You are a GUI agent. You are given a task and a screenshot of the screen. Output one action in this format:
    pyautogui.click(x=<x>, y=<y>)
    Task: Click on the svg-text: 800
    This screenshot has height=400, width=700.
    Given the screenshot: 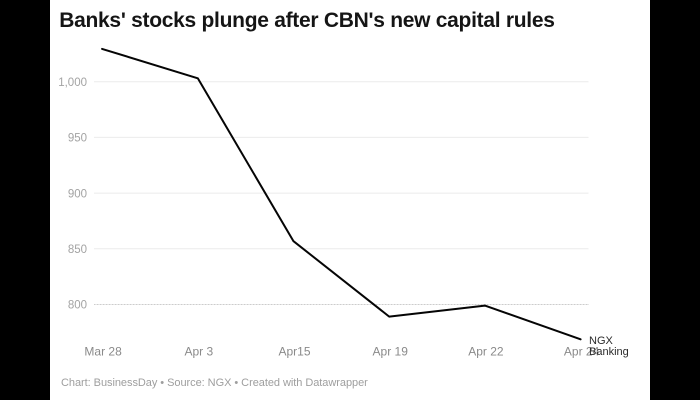 What is the action you would take?
    pyautogui.click(x=77, y=306)
    